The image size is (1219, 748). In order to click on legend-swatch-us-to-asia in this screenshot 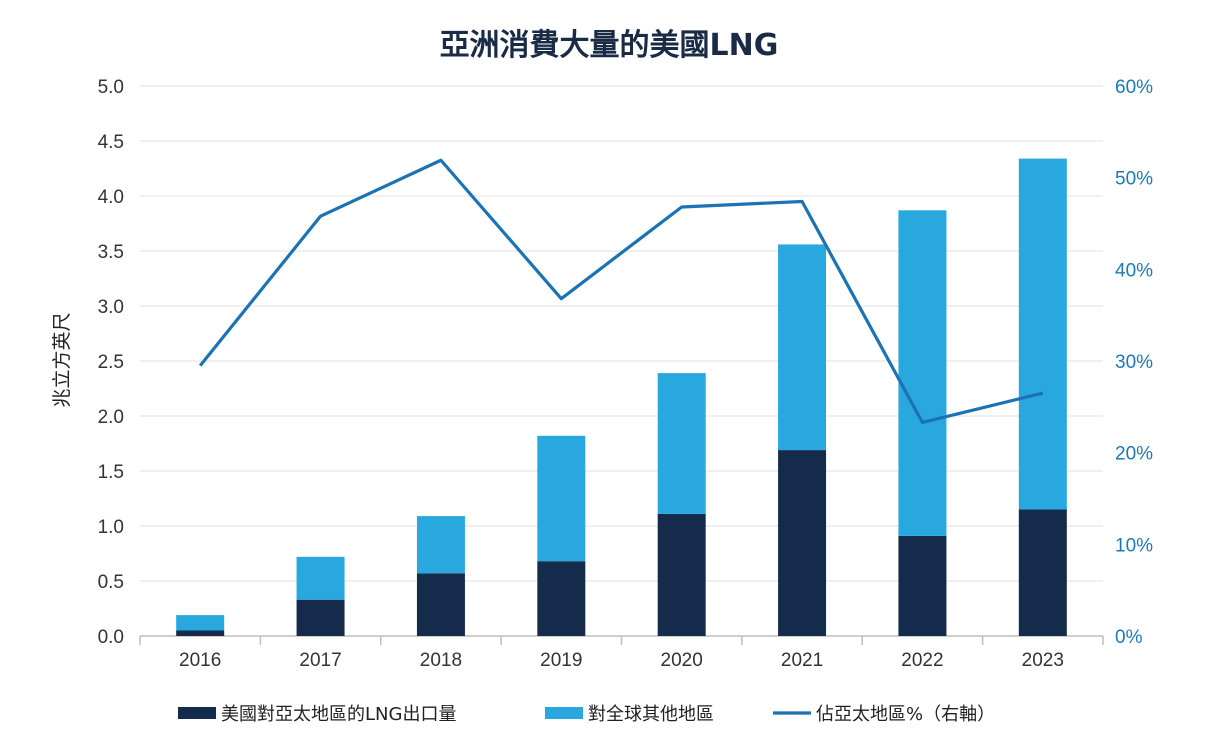, I will do `click(197, 713)`.